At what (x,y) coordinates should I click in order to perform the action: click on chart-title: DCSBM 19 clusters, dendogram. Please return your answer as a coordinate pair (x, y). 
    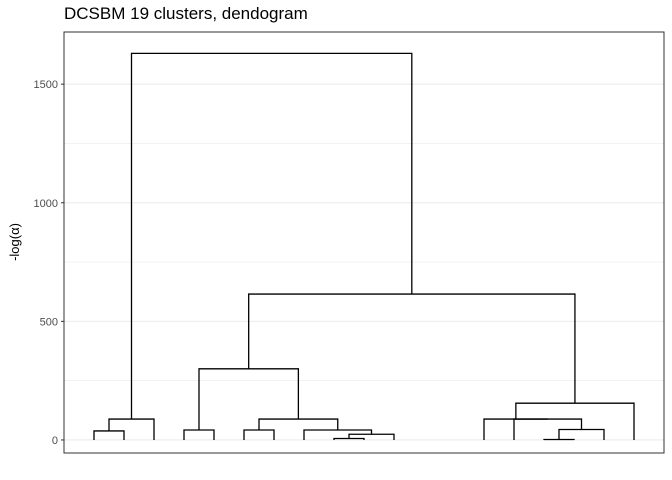
    Looking at the image, I should click on (186, 13).